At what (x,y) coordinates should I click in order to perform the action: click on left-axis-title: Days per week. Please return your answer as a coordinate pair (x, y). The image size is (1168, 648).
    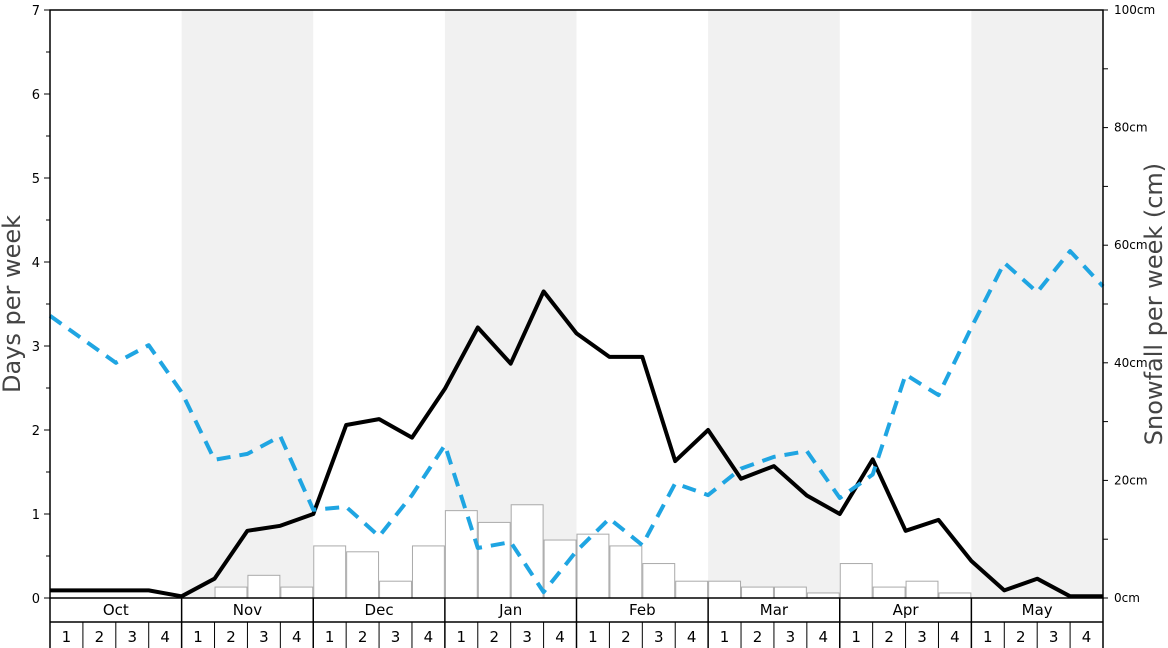
    Looking at the image, I should click on (13, 304).